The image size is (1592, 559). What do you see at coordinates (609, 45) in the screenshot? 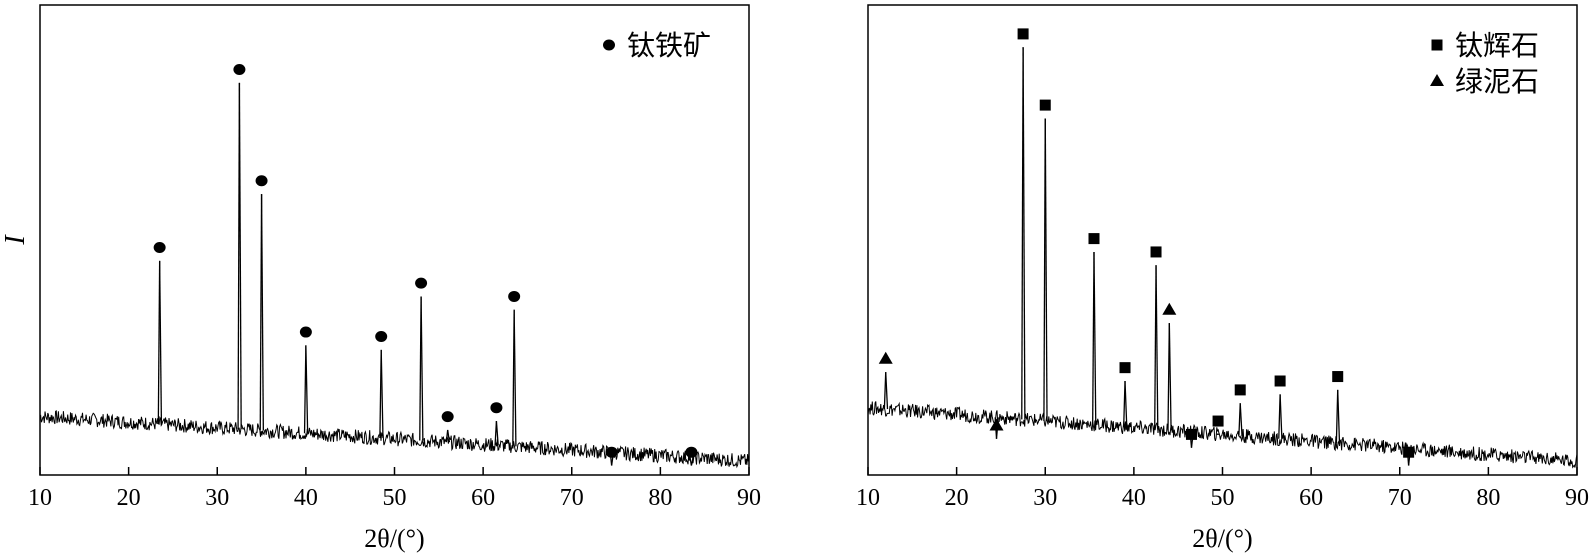
I see `legend-marker-circle` at bounding box center [609, 45].